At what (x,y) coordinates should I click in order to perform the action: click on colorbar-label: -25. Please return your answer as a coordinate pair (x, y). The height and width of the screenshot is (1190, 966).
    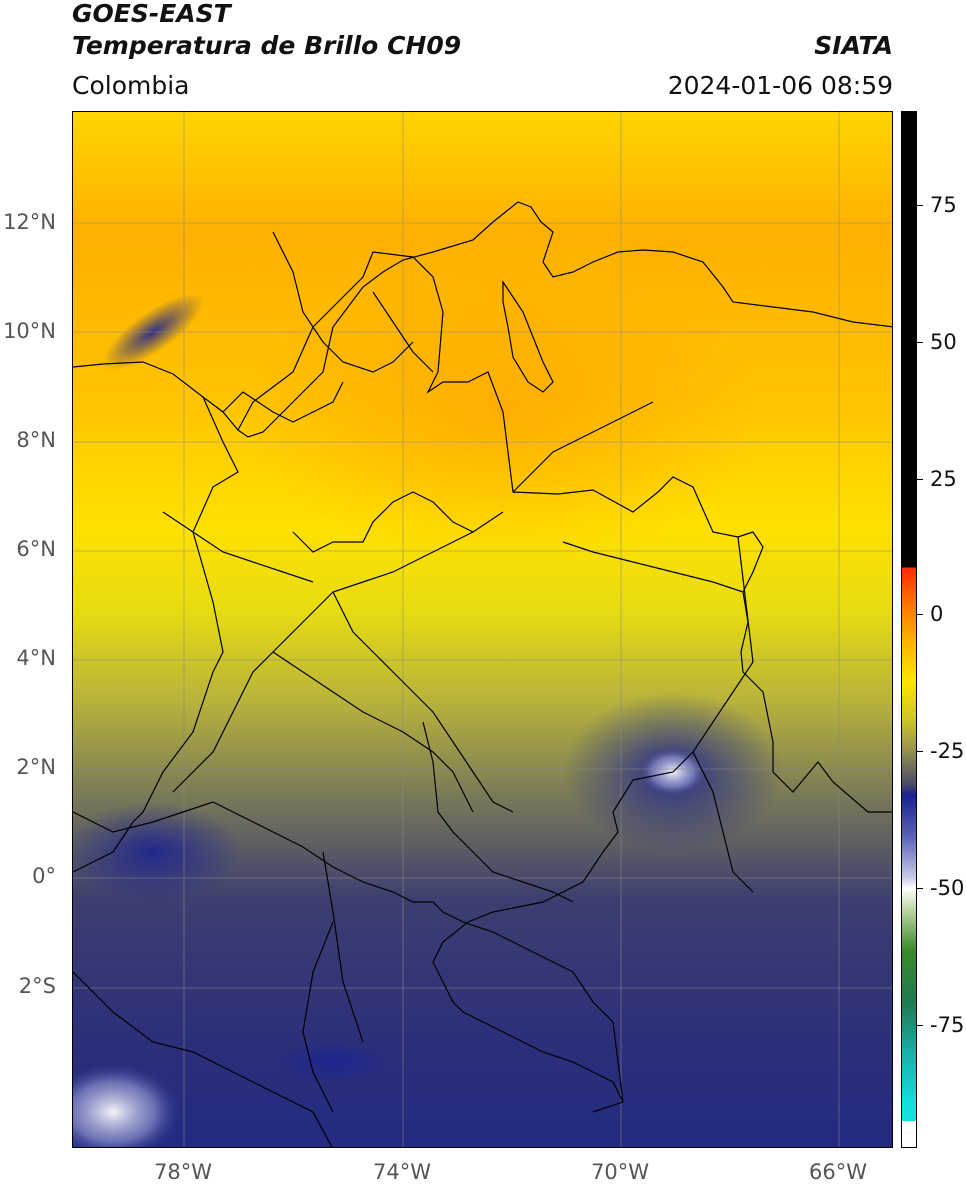
    Looking at the image, I should click on (947, 751).